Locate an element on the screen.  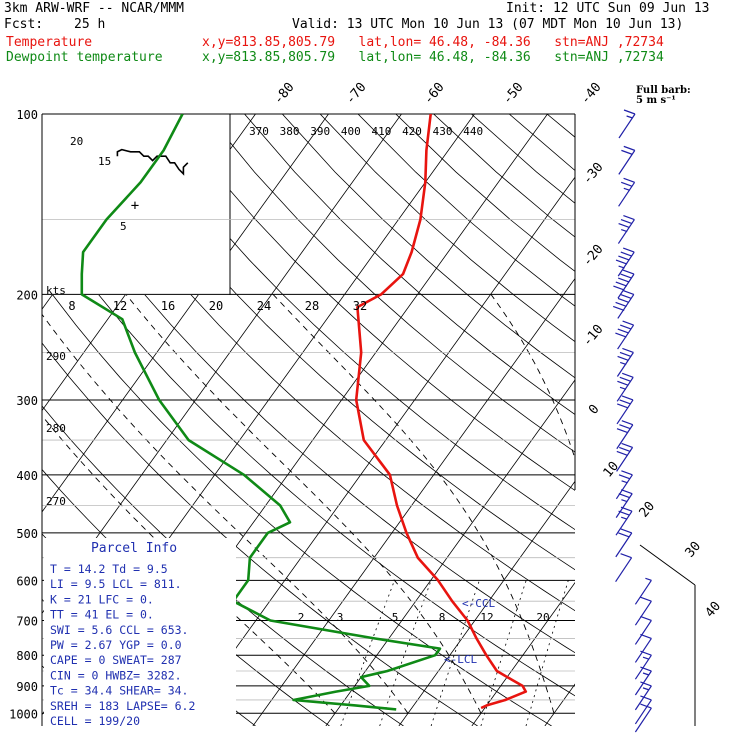
temperature-tick-label: -80 is located at coordinates (284, 94).